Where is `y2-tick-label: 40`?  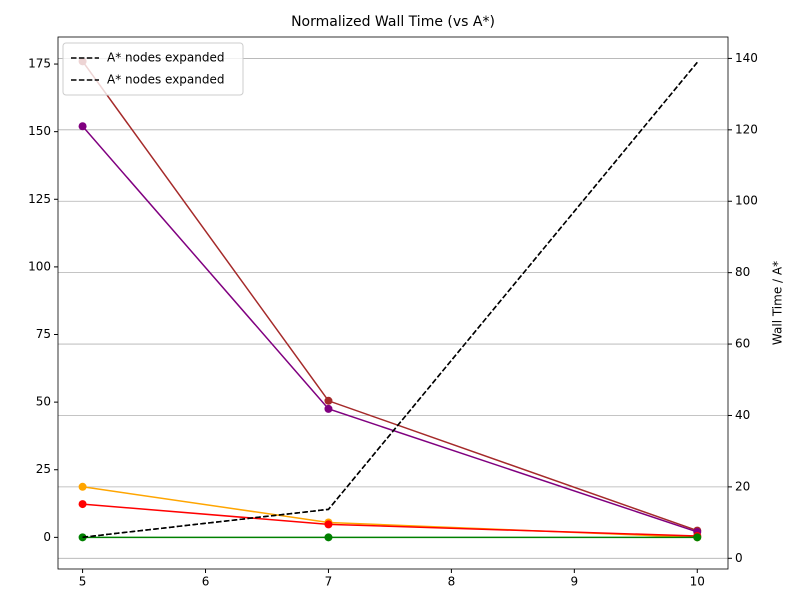 y2-tick-label: 40 is located at coordinates (742, 415).